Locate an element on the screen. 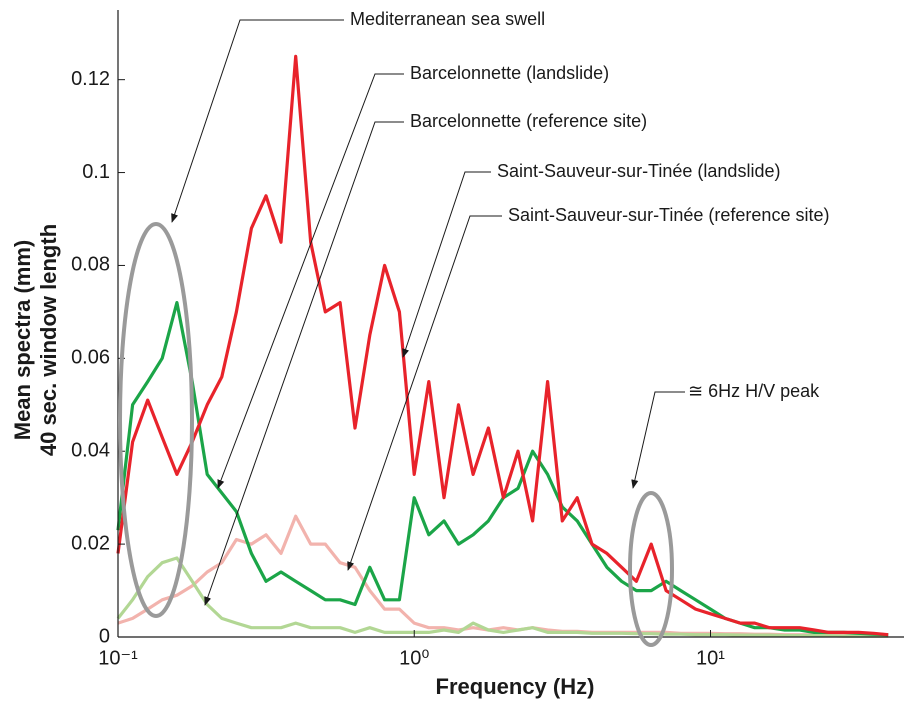  annotation: ≅ 6Hz H/V peak is located at coordinates (754, 391).